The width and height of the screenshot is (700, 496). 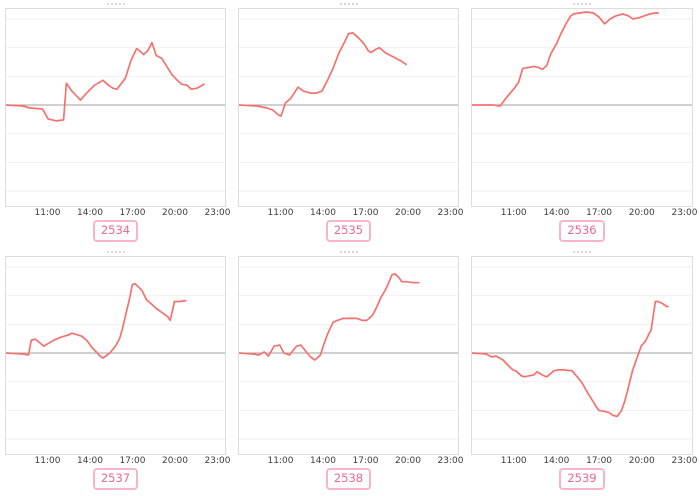 I want to click on chart-id-badge: 2537, so click(x=115, y=479).